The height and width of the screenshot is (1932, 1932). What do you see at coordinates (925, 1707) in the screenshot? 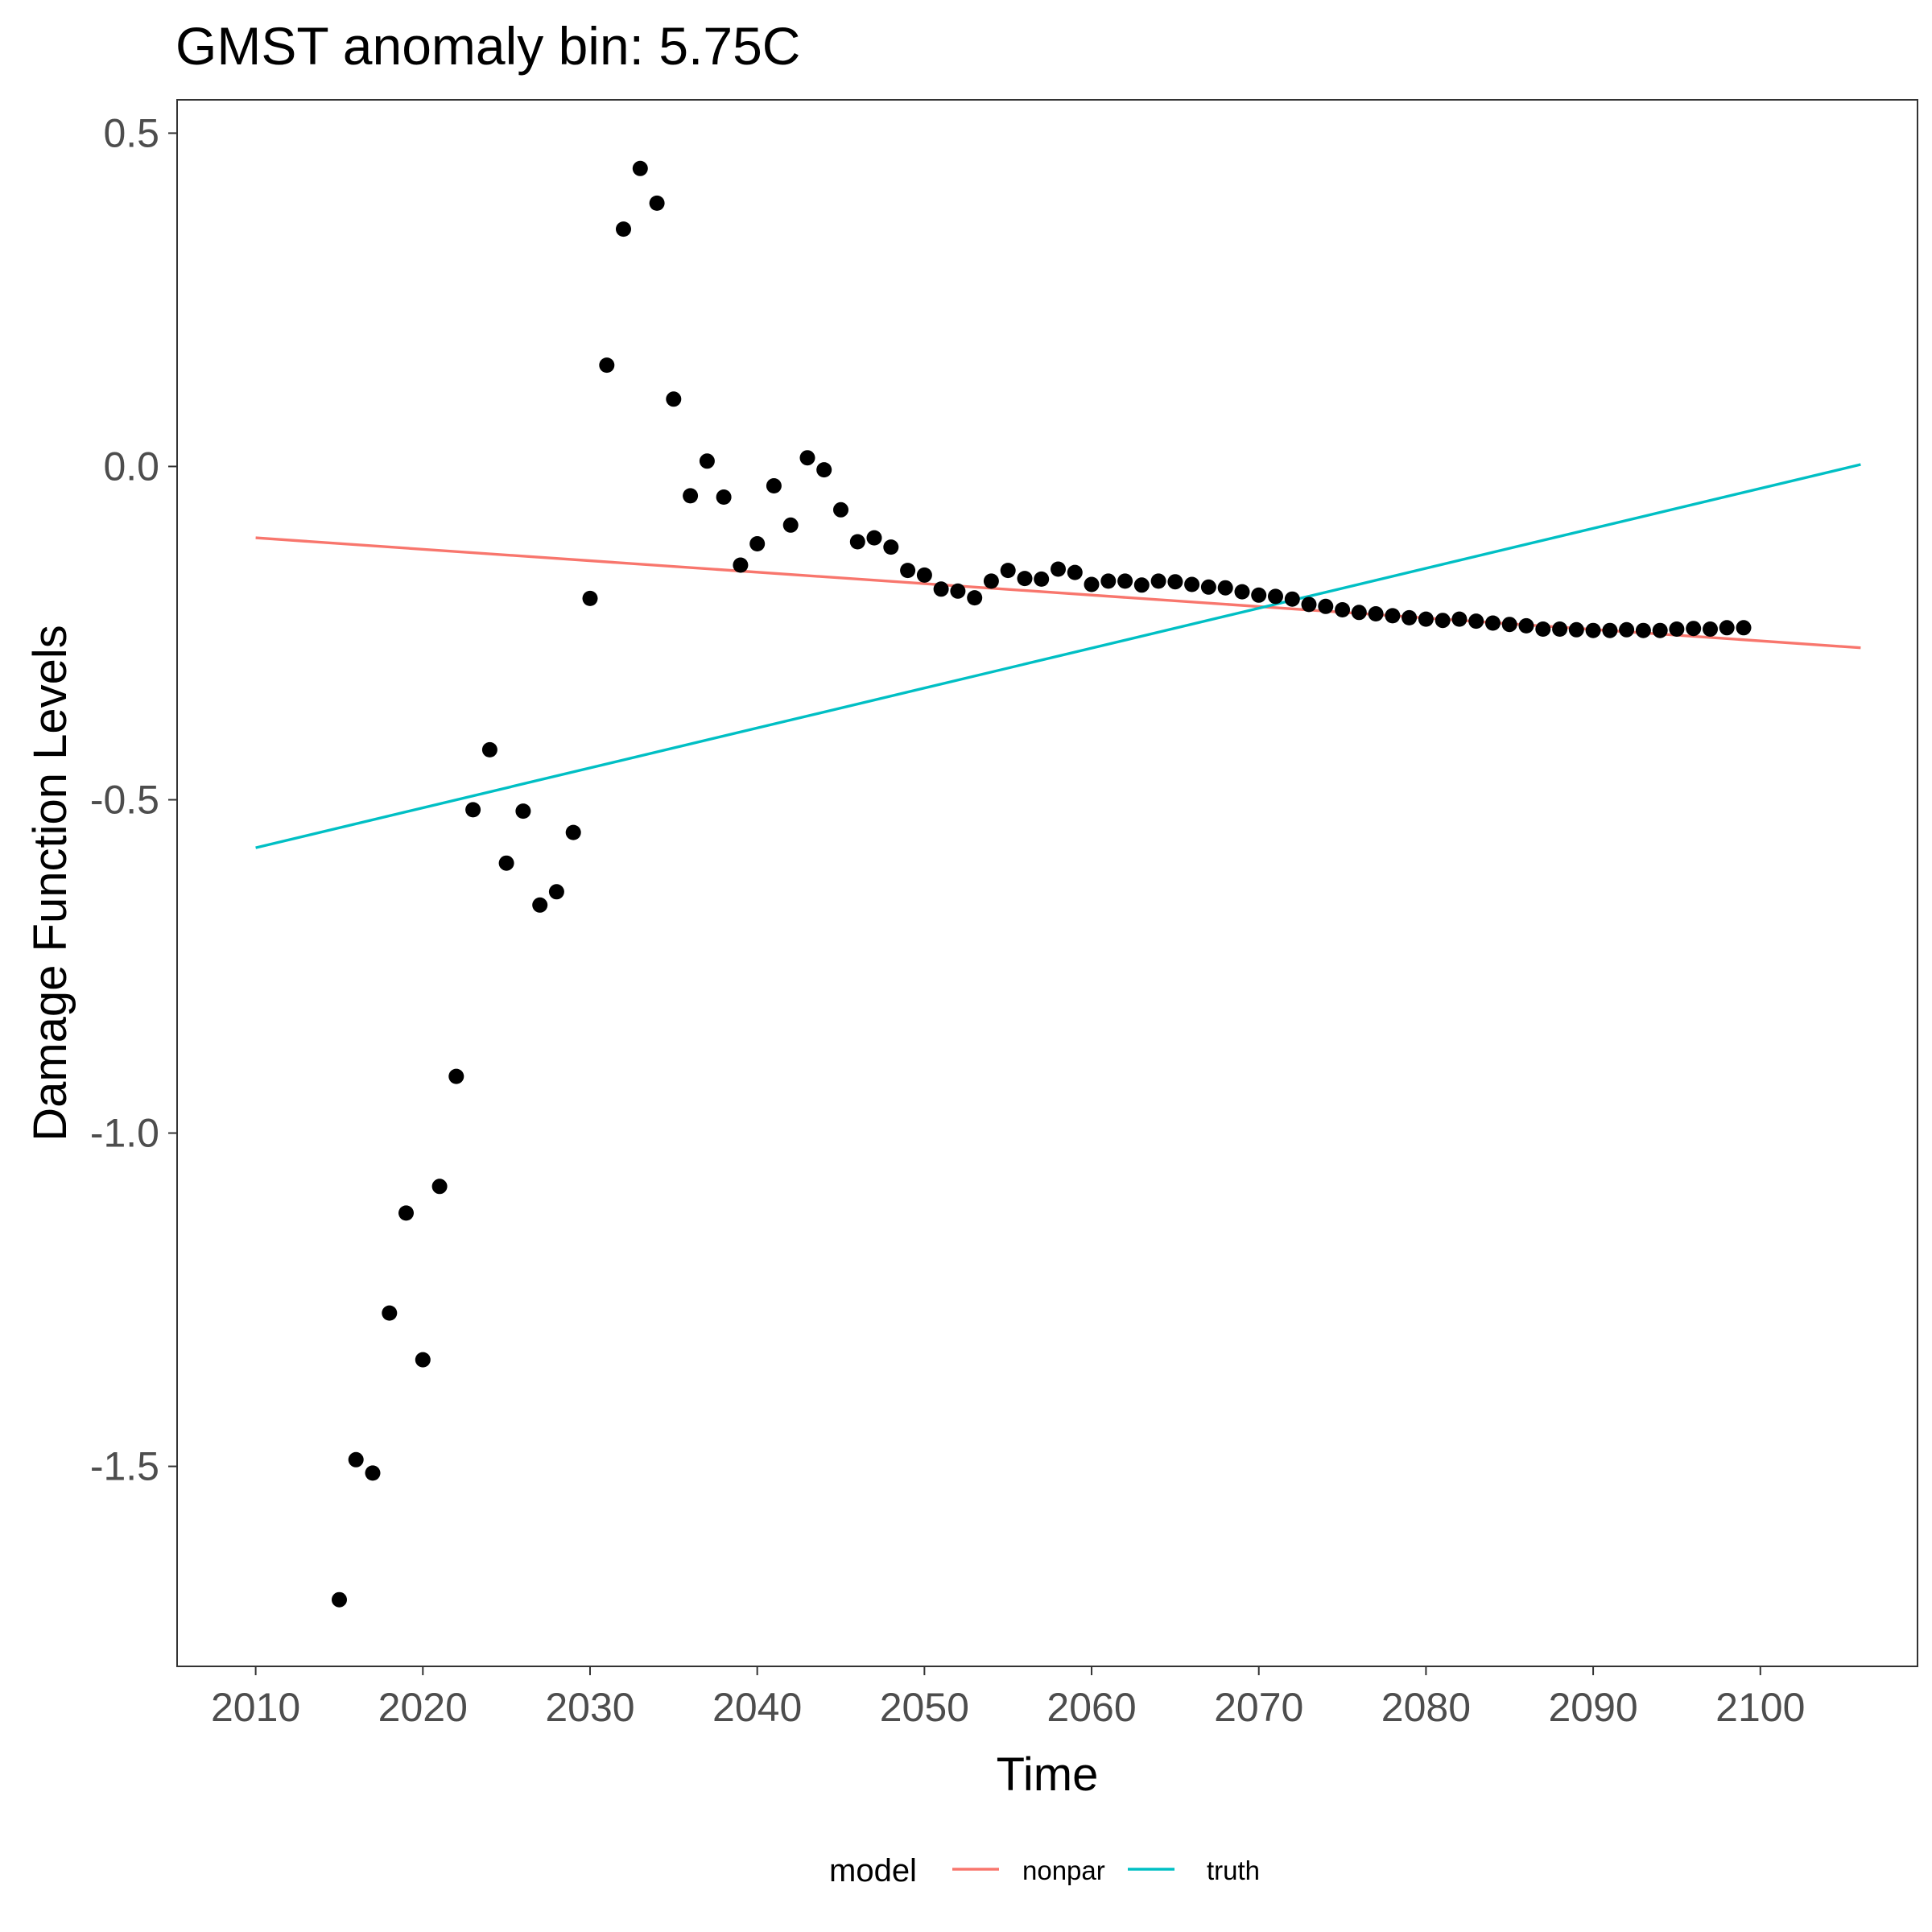
I see `x-tick-label: 2050` at bounding box center [925, 1707].